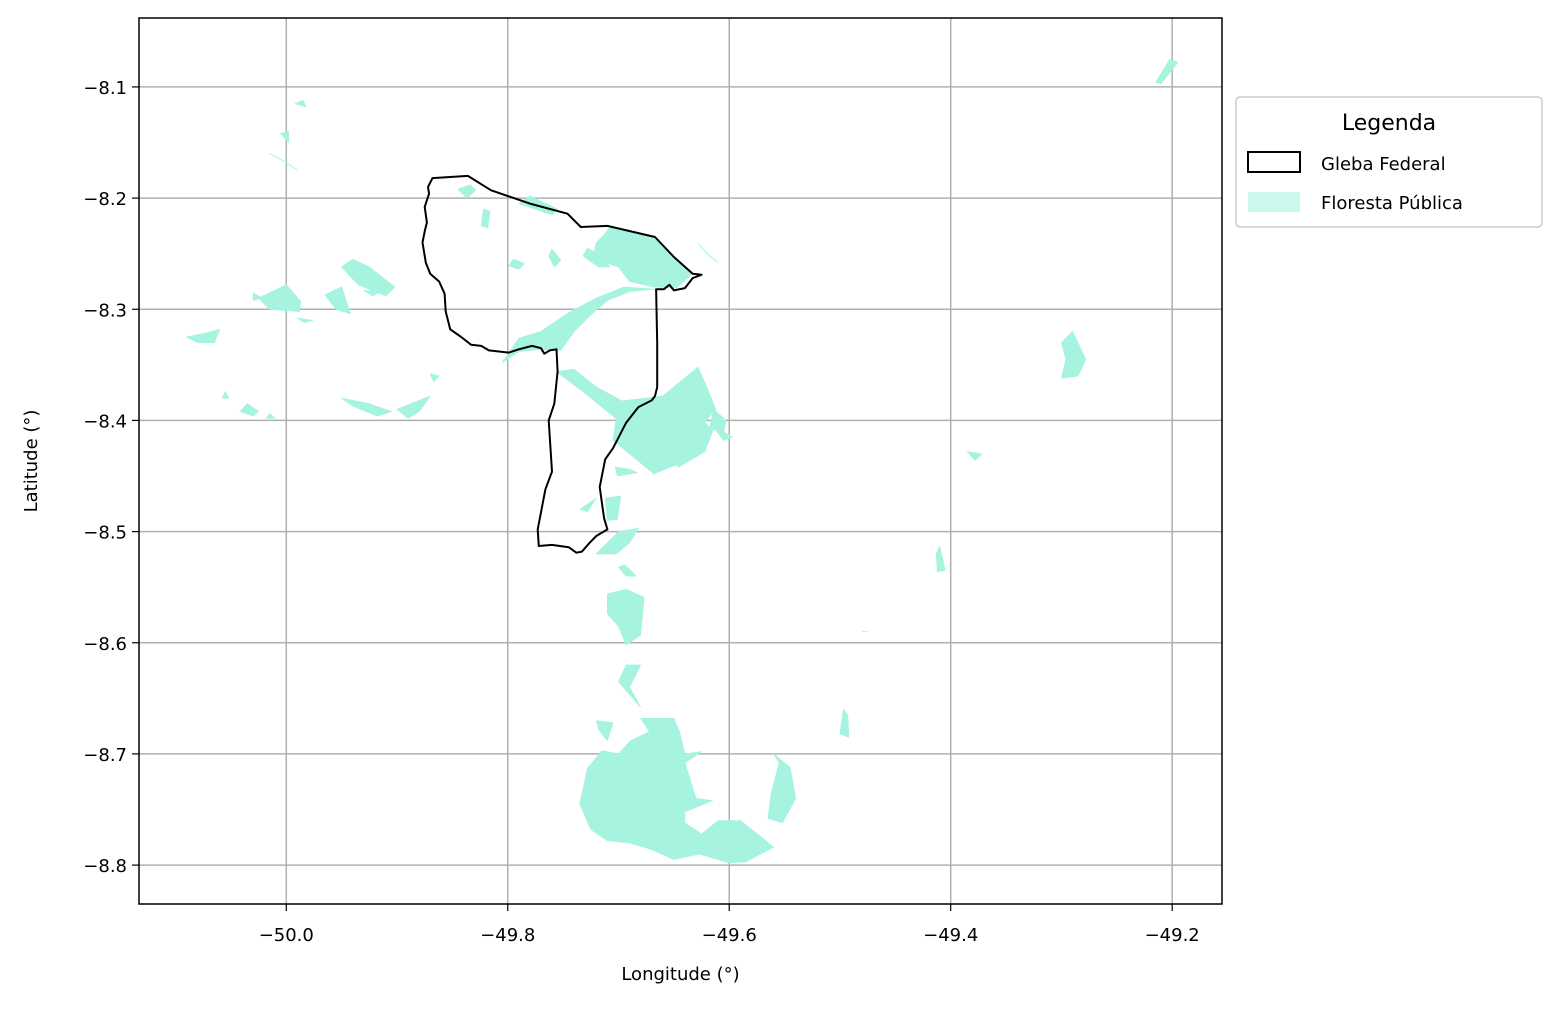 The width and height of the screenshot is (1561, 1010). I want to click on x-tick-label: −49.4, so click(950, 935).